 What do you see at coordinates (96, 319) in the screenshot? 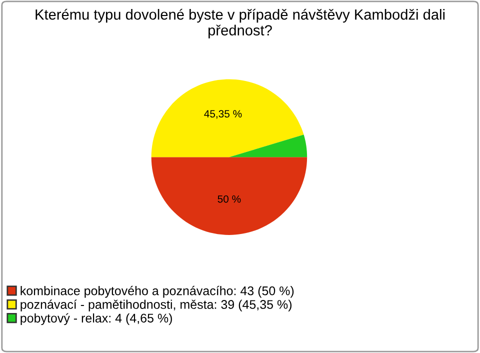
I see `legend-label: pobytový - relax: 4 (4,65 %)` at bounding box center [96, 319].